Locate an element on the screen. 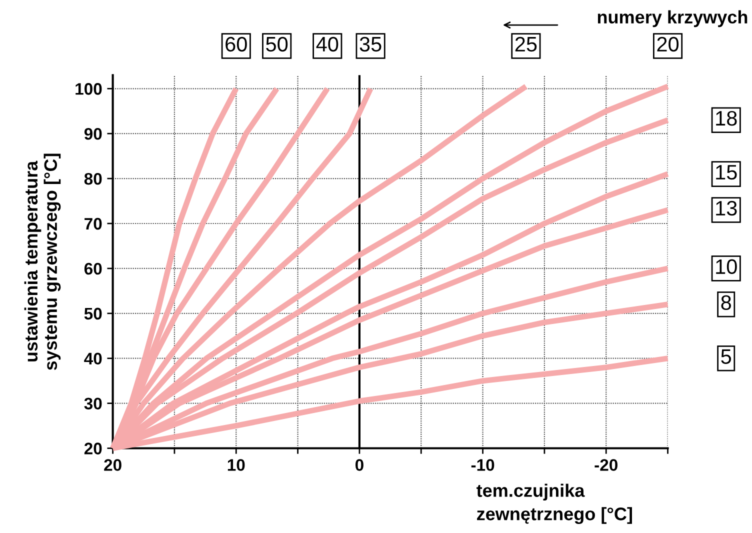 The image size is (752, 533). text: 5 is located at coordinates (726, 356).